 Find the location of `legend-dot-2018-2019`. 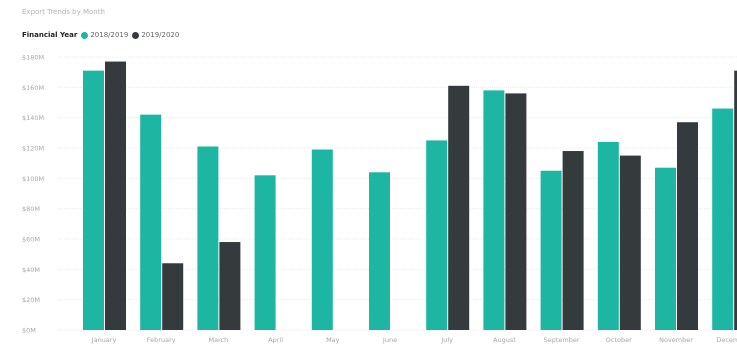

legend-dot-2018-2019 is located at coordinates (85, 35).